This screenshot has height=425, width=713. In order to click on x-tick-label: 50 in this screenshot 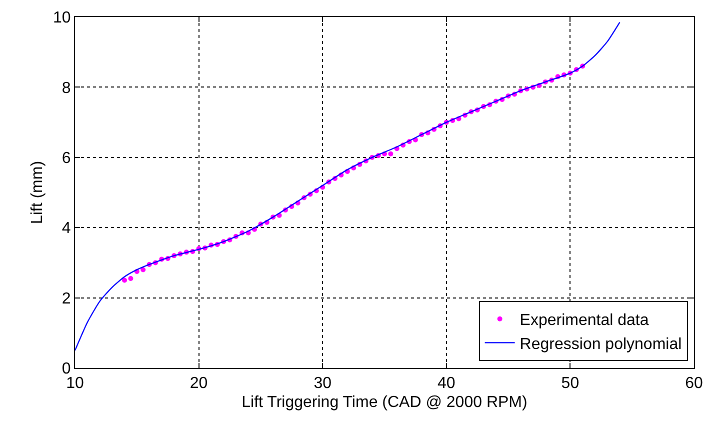, I will do `click(570, 383)`.